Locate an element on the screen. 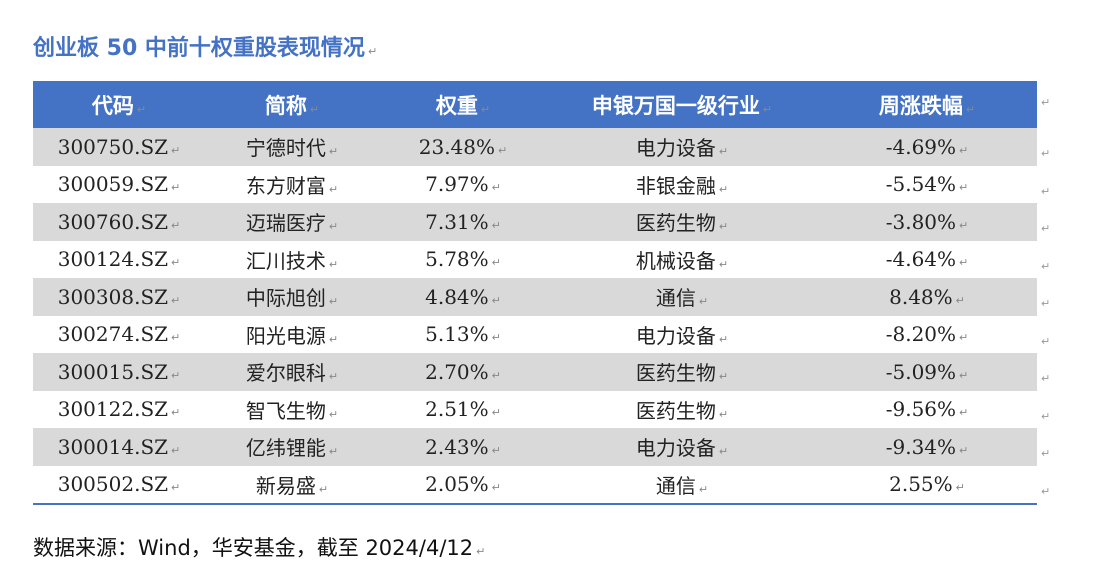 This screenshot has height=587, width=1115. header-name: 简称 ↵ is located at coordinates (292, 104).